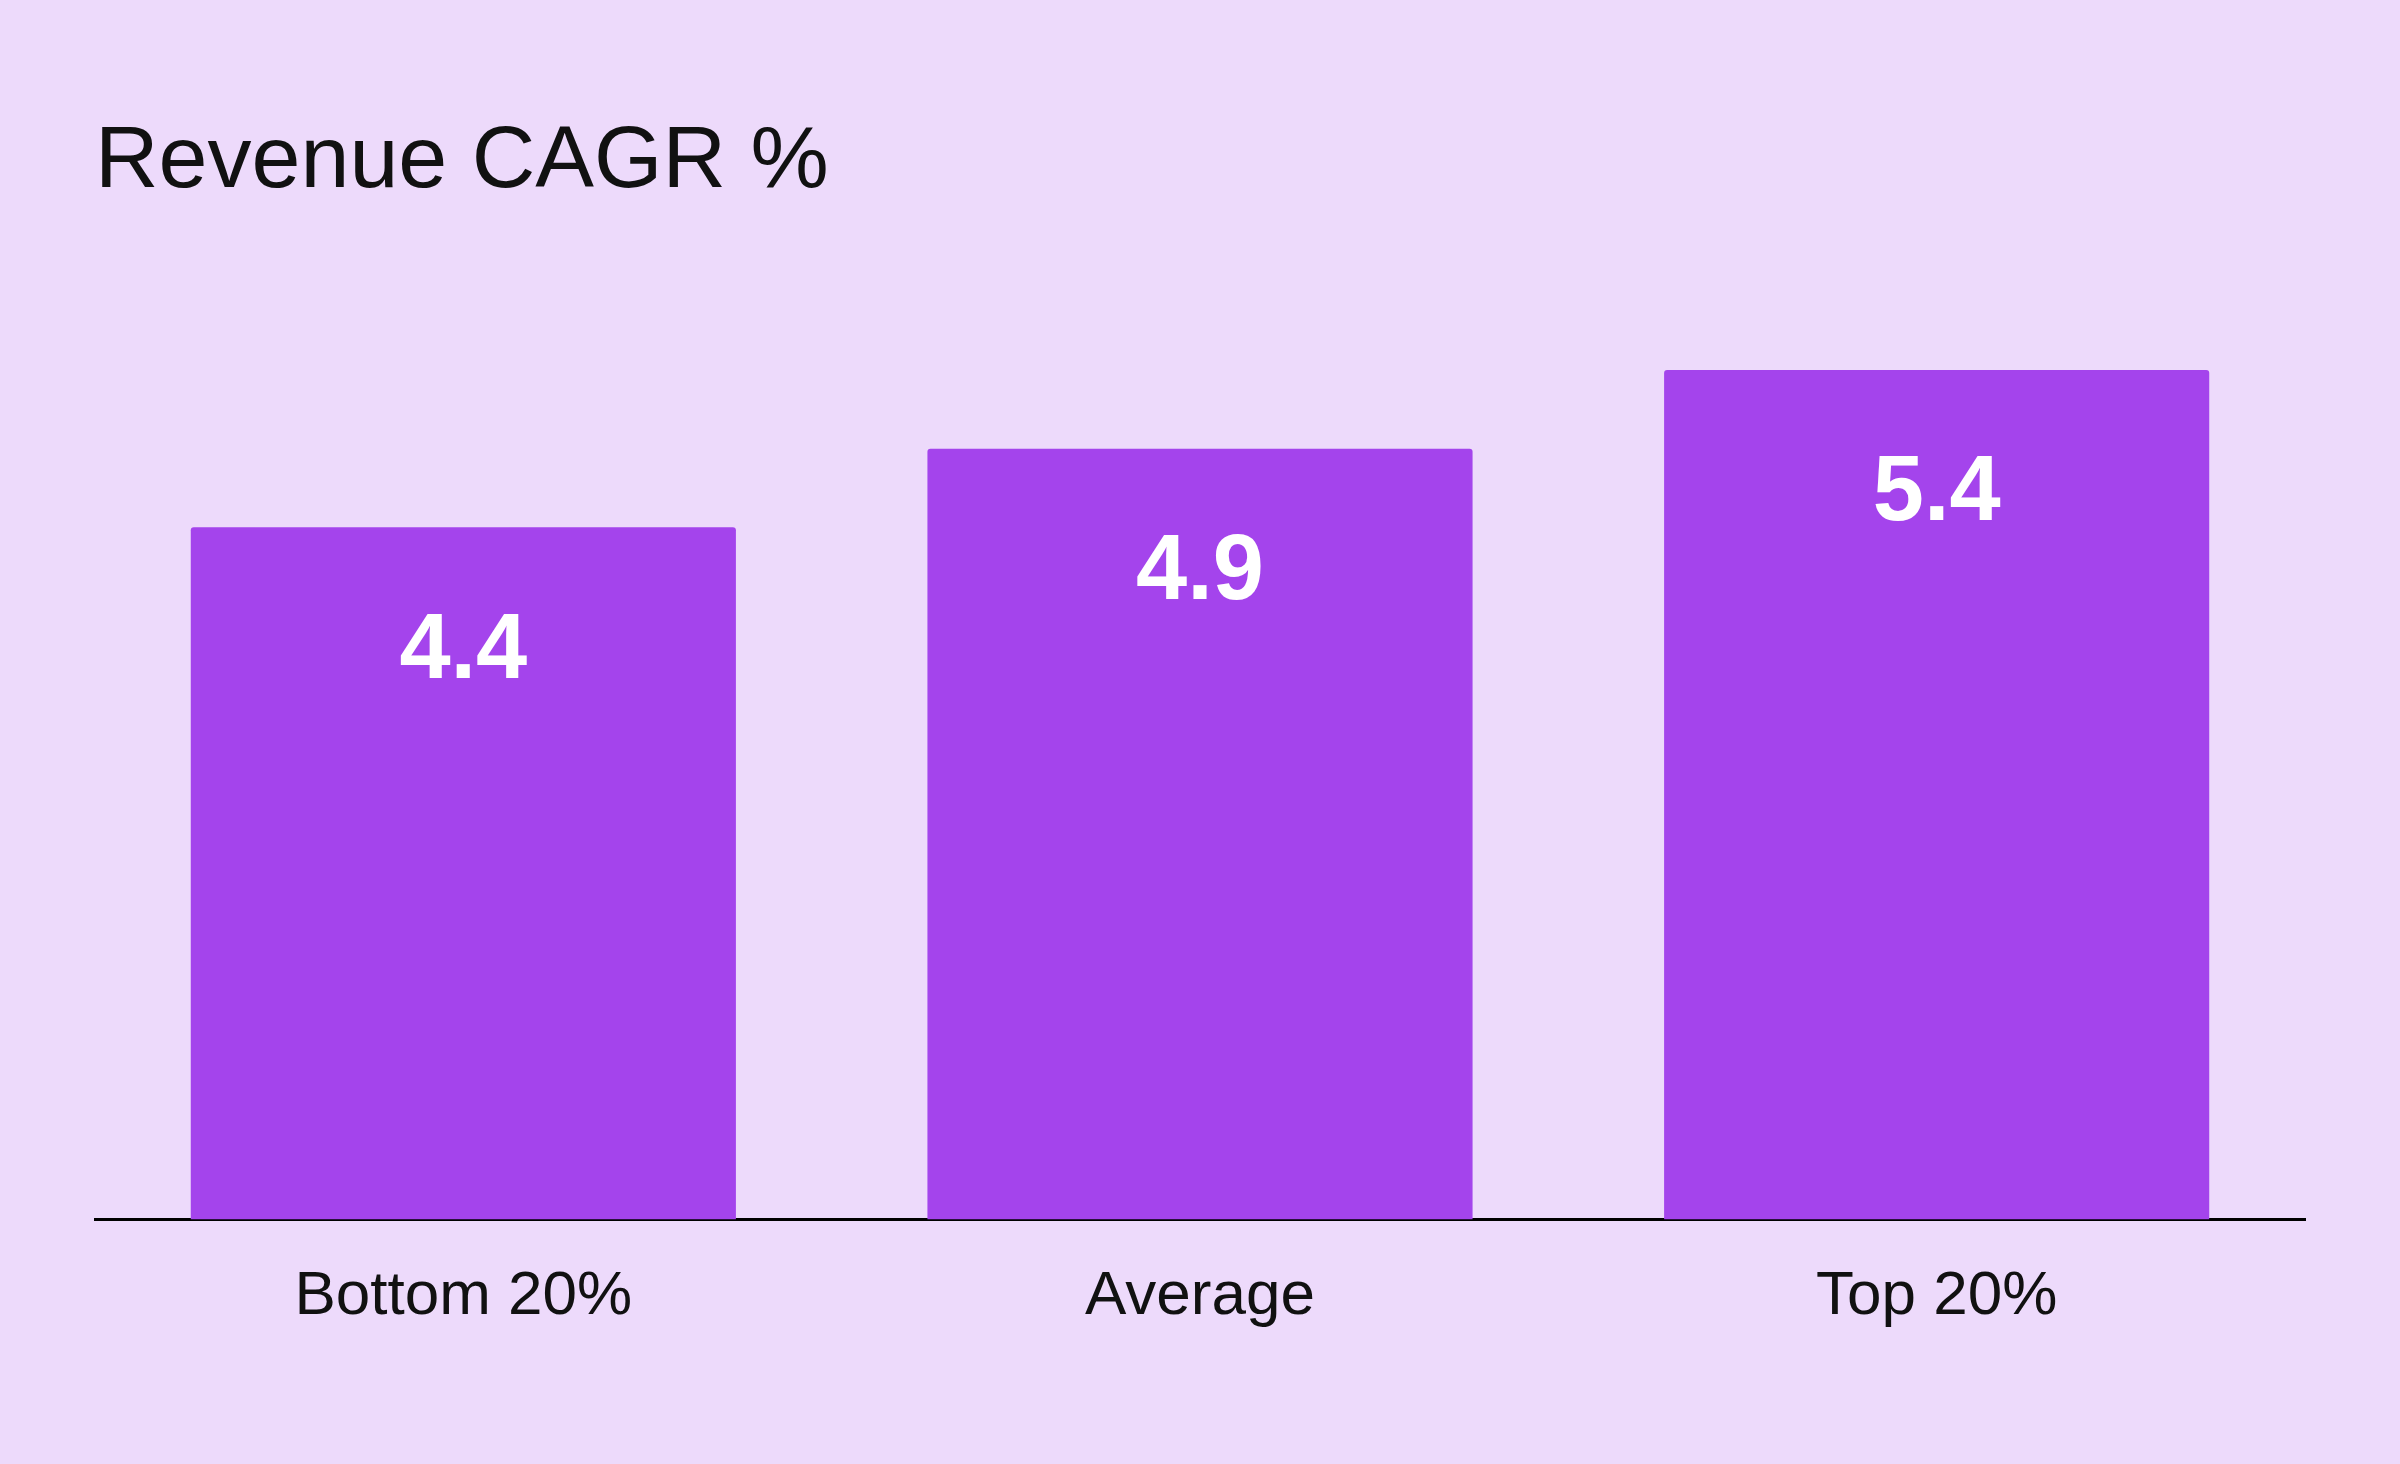  Describe the element at coordinates (1937, 1292) in the screenshot. I see `x-tick-label: Top 20%` at that location.